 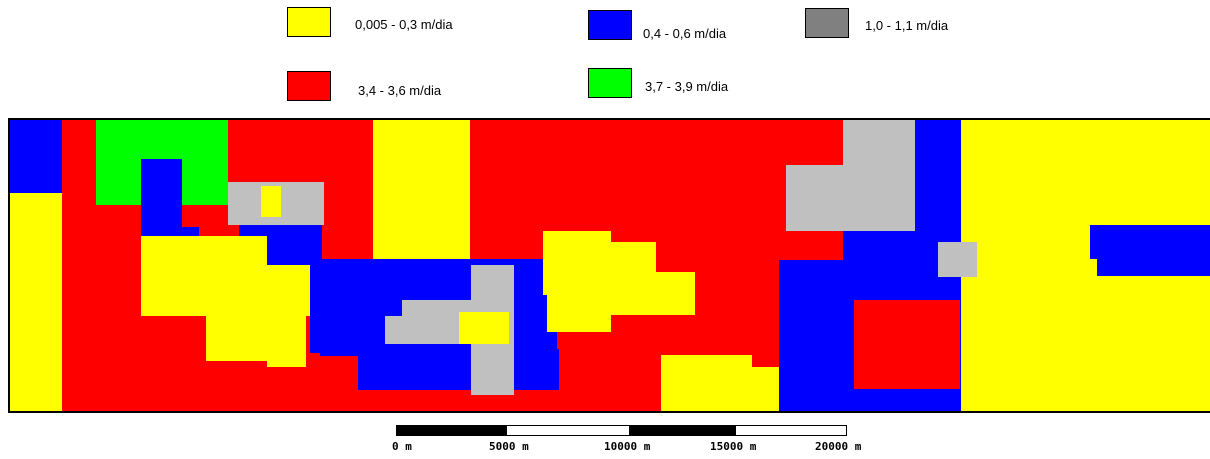 I want to click on scale-tick-label: 15000 m, so click(x=733, y=446).